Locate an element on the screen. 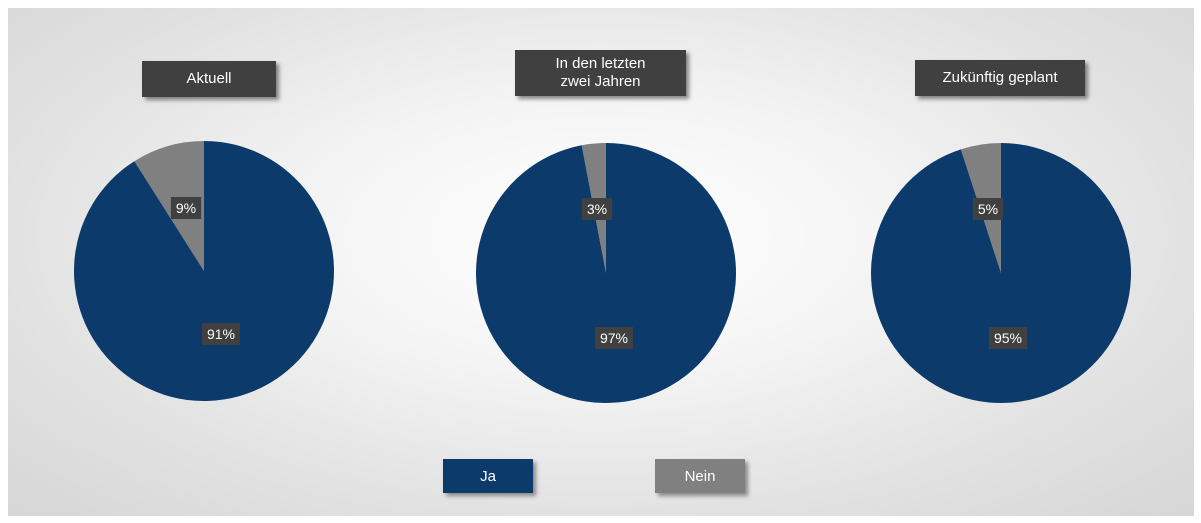  pie-0-slice-ja is located at coordinates (204, 271).